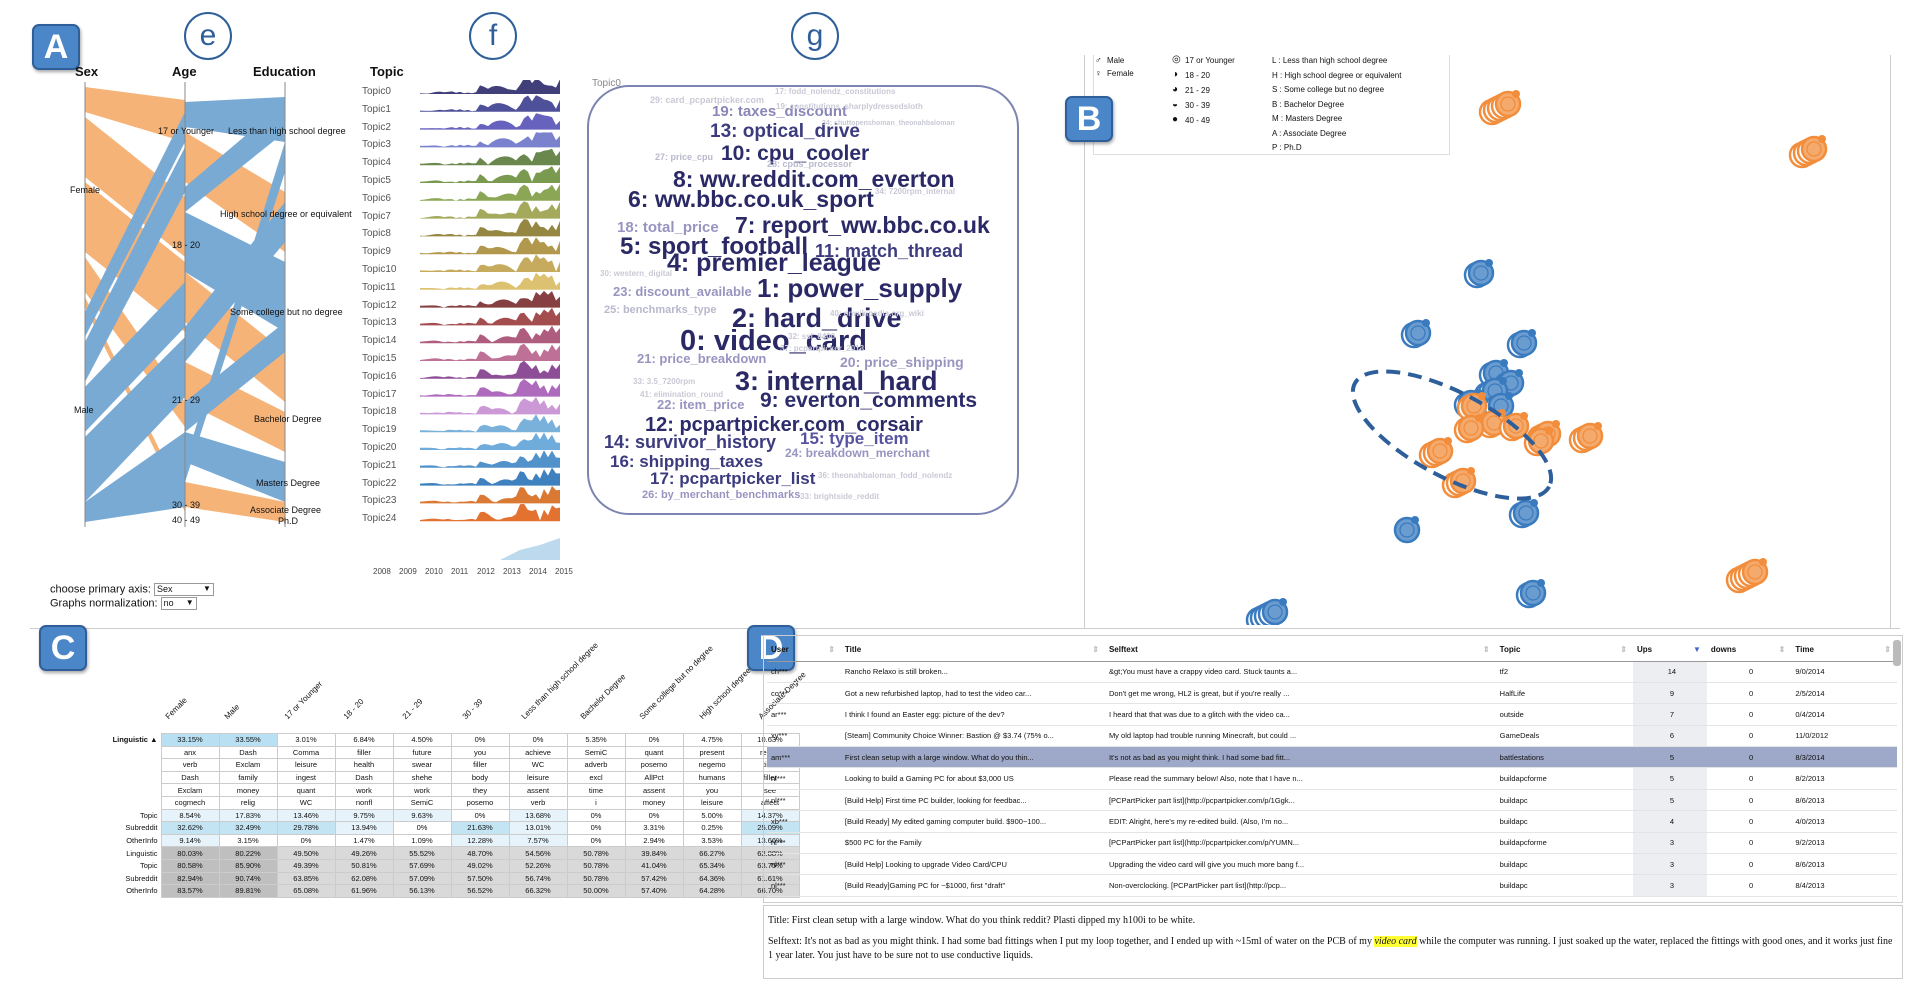  I want to click on topic-label: Topic18, so click(379, 412).